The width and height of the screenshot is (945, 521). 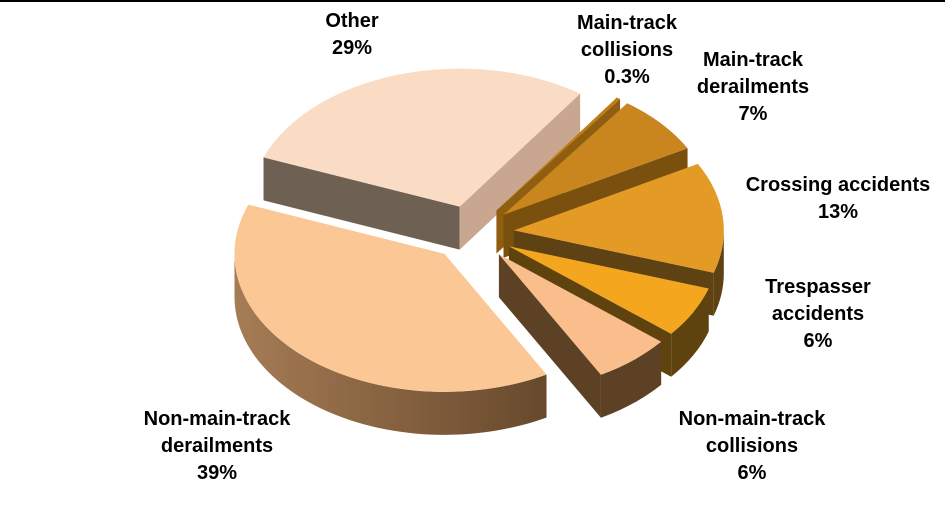 What do you see at coordinates (818, 287) in the screenshot?
I see `slice-name-line: Trespasser` at bounding box center [818, 287].